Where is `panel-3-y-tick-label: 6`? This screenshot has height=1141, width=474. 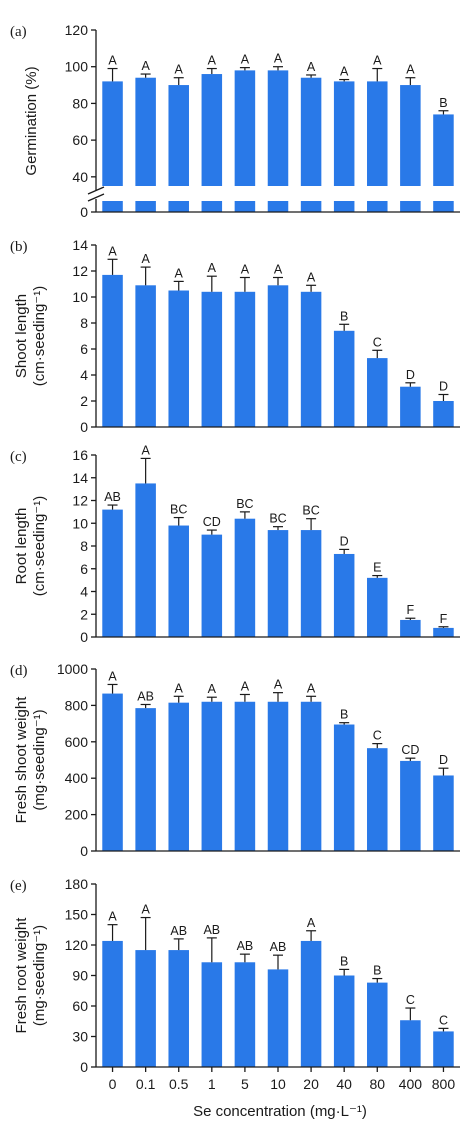 panel-3-y-tick-label: 6 is located at coordinates (84, 569).